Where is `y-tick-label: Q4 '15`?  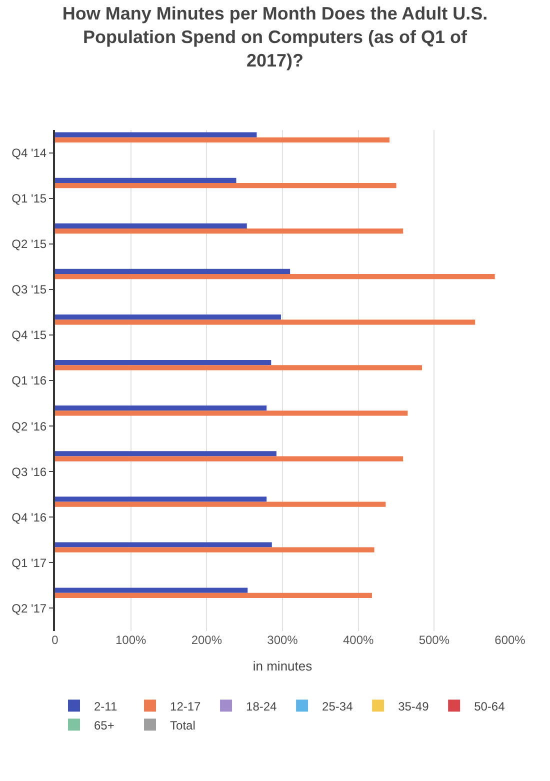 y-tick-label: Q4 '15 is located at coordinates (29, 335).